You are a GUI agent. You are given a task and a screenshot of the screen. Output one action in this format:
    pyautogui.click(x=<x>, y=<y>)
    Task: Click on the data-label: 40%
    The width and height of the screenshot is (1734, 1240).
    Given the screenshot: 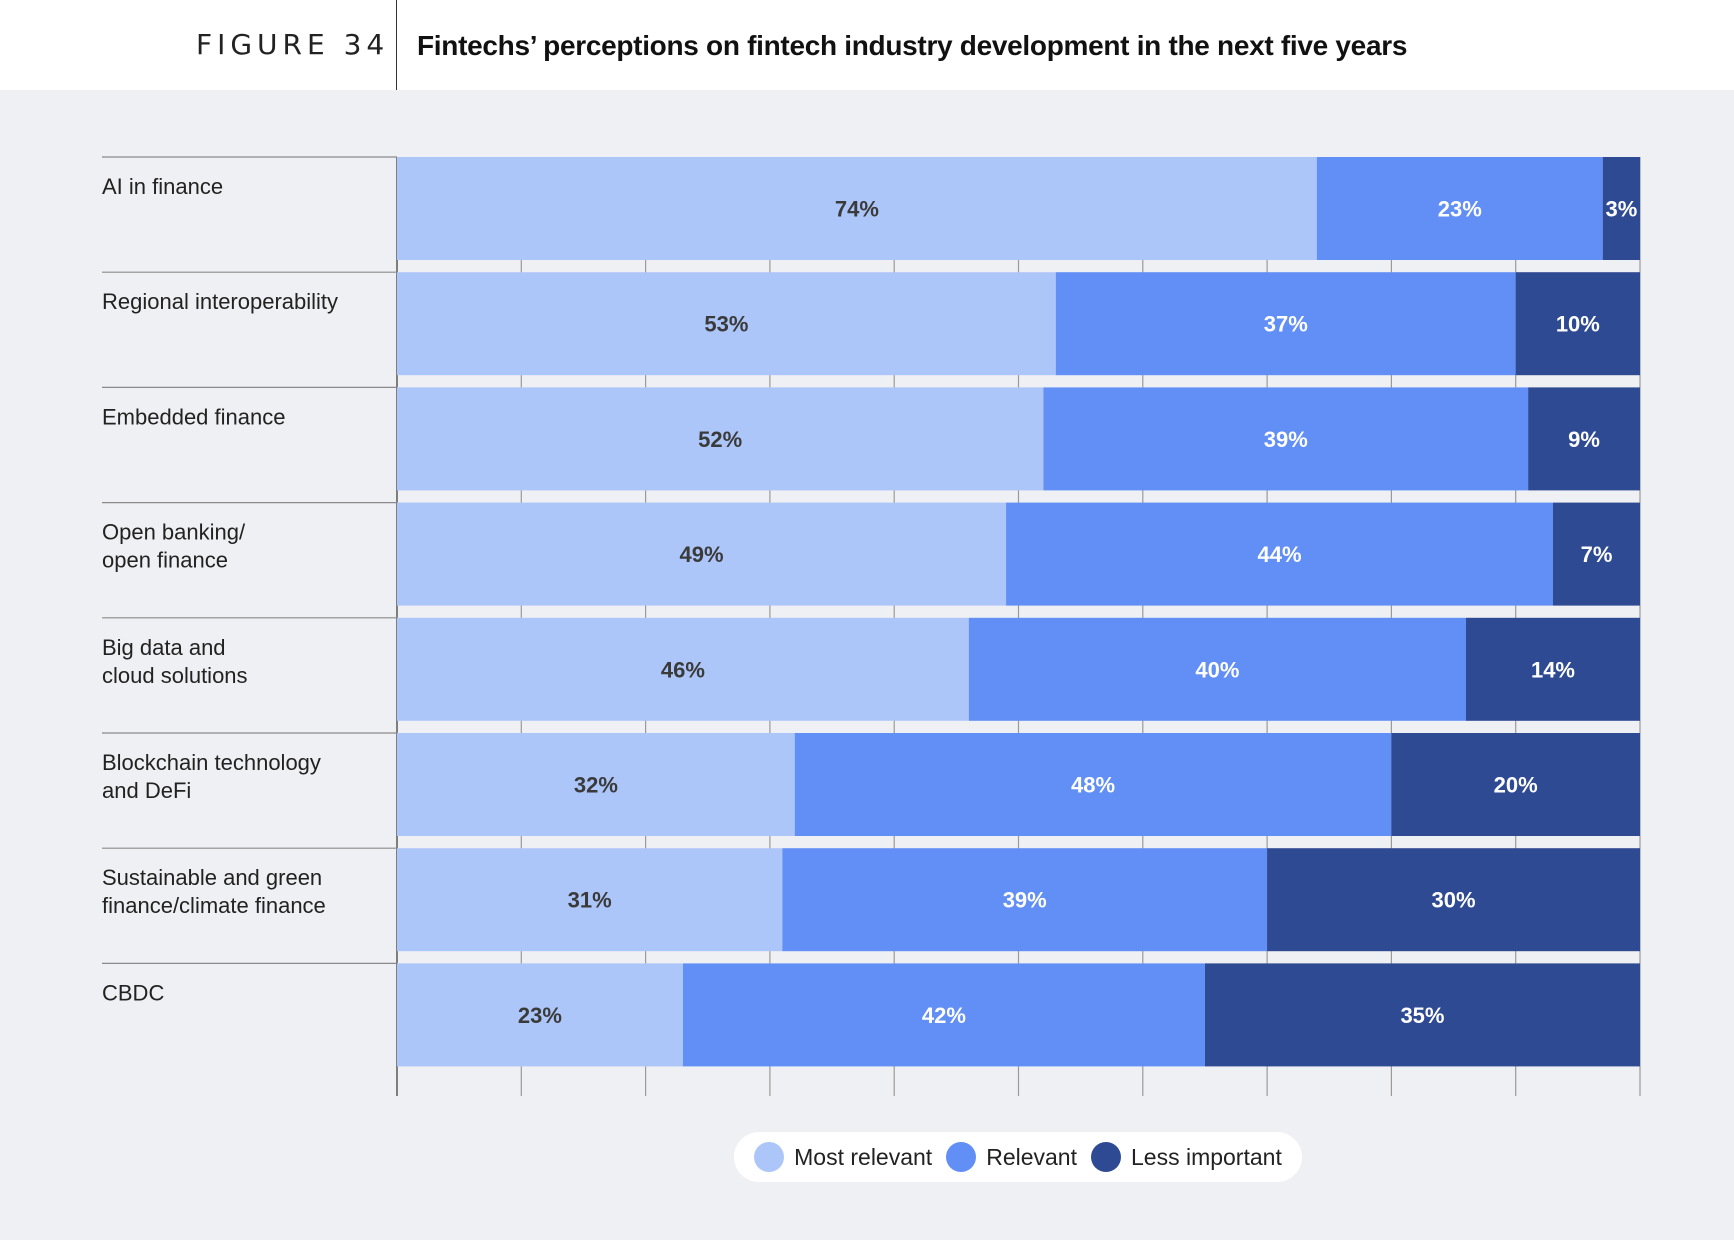 What is the action you would take?
    pyautogui.click(x=1217, y=669)
    